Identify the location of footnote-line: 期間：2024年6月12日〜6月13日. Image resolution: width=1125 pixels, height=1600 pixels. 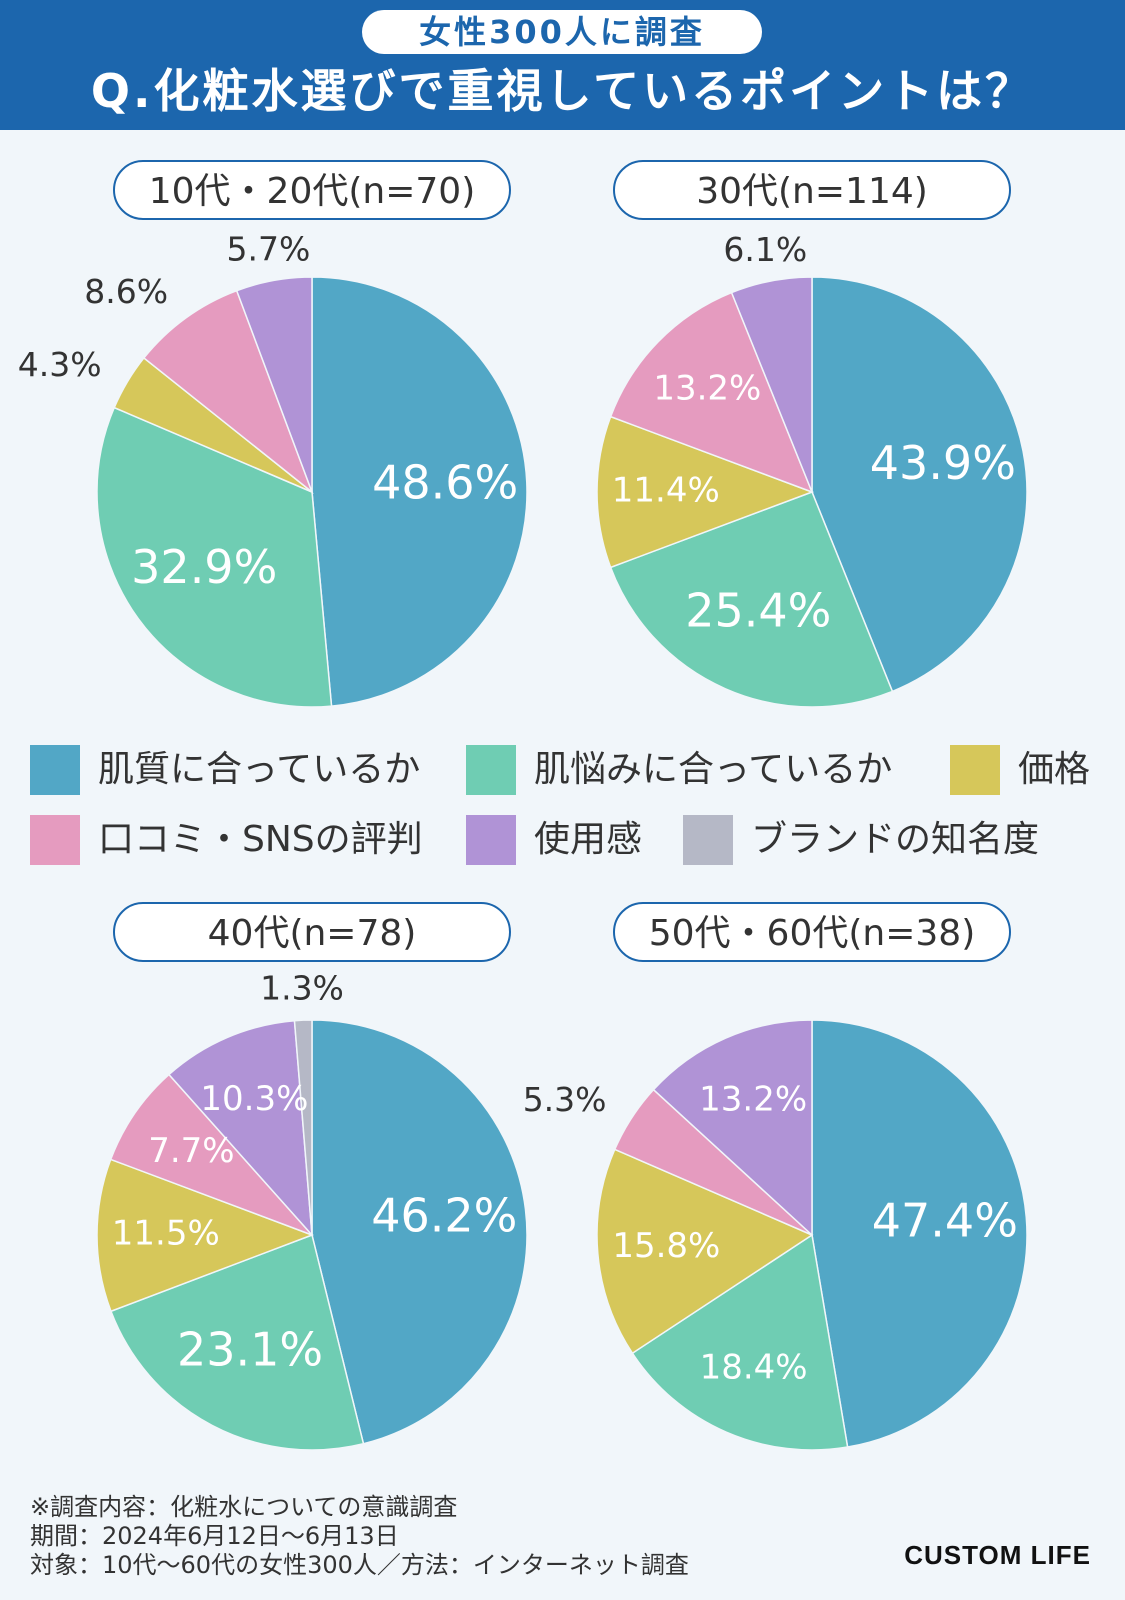
(214, 1536).